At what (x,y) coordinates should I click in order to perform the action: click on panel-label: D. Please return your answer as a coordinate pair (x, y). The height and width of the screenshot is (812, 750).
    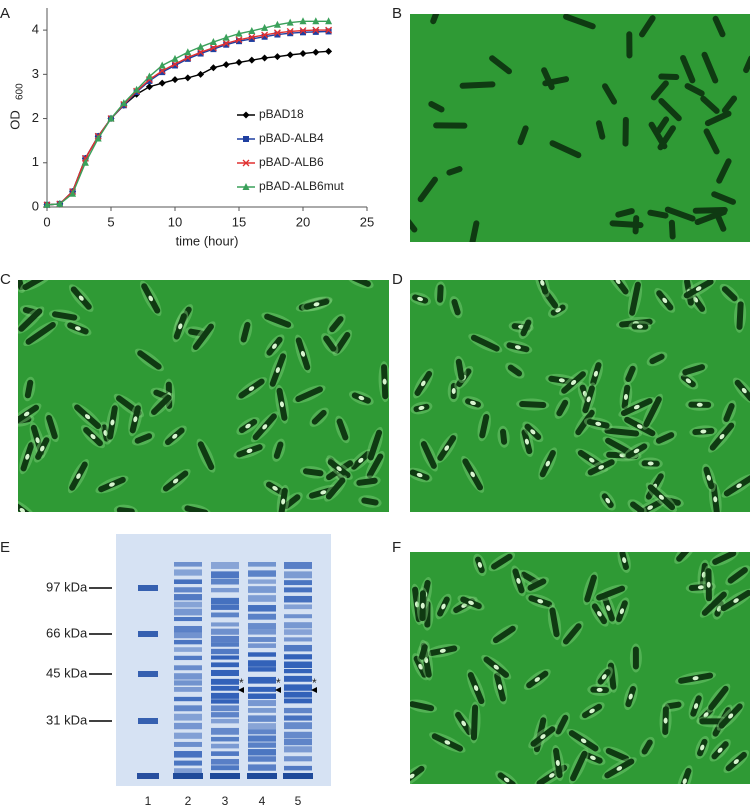
    Looking at the image, I should click on (397, 279).